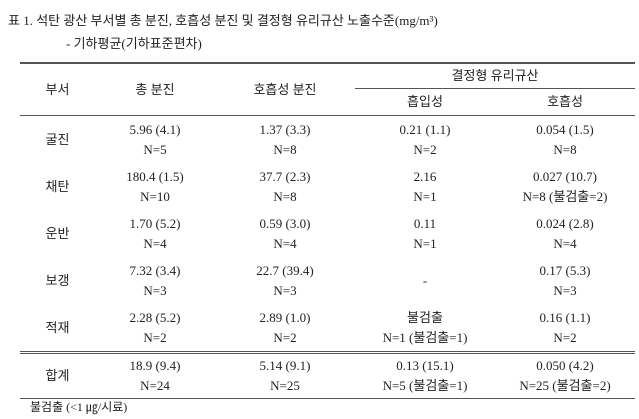 Image resolution: width=639 pixels, height=419 pixels. What do you see at coordinates (155, 280) in the screenshot?
I see `cell: 7.32 (3.4) N=3` at bounding box center [155, 280].